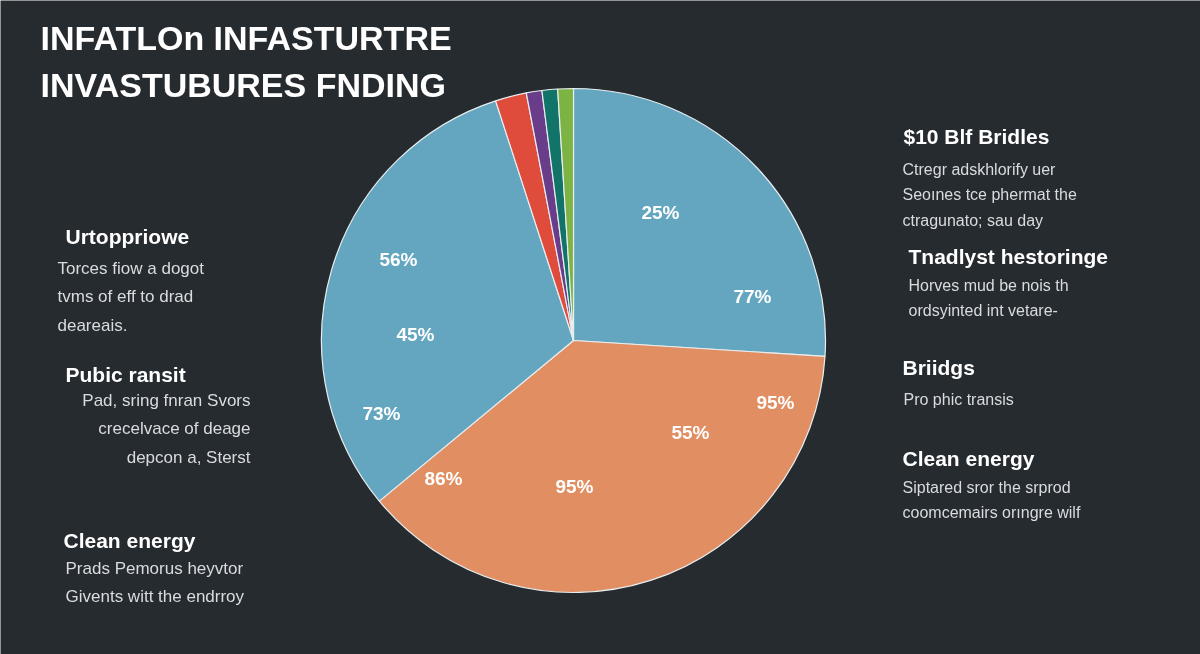 Image resolution: width=1200 pixels, height=654 pixels. I want to click on text: Urtoppriowe, so click(127, 236).